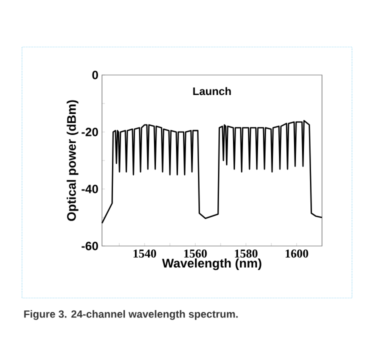  I want to click on y-tick-label: -20, so click(90, 132).